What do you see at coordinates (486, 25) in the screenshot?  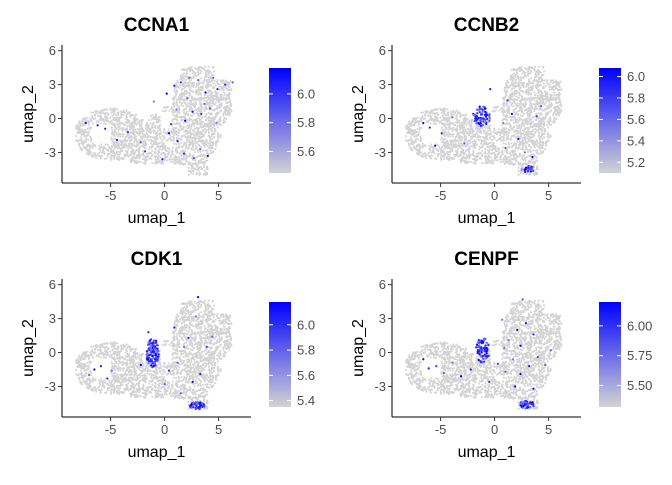 I see `panel-title: CCNB2` at bounding box center [486, 25].